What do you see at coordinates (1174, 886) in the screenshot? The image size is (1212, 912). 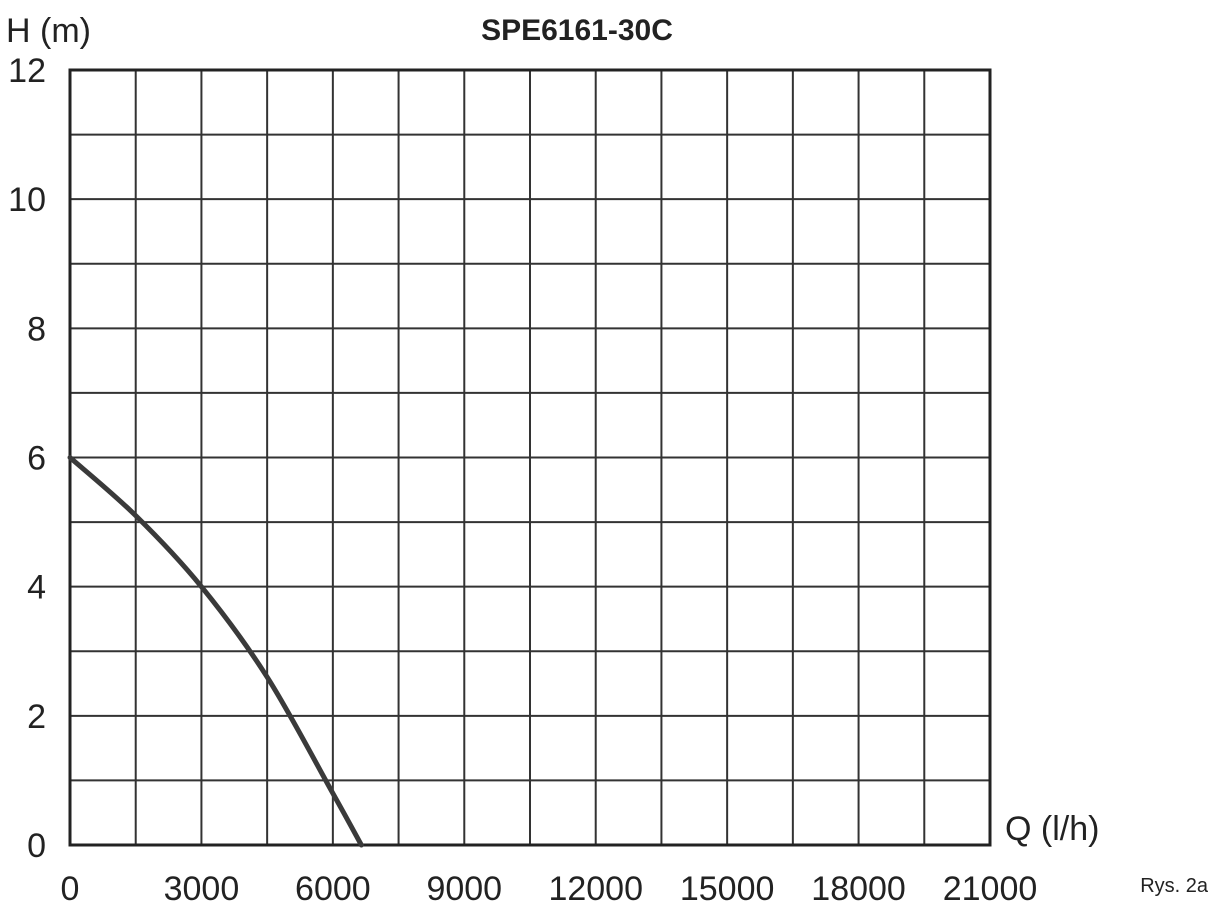 I see `figure-caption: Rys. 2a` at bounding box center [1174, 886].